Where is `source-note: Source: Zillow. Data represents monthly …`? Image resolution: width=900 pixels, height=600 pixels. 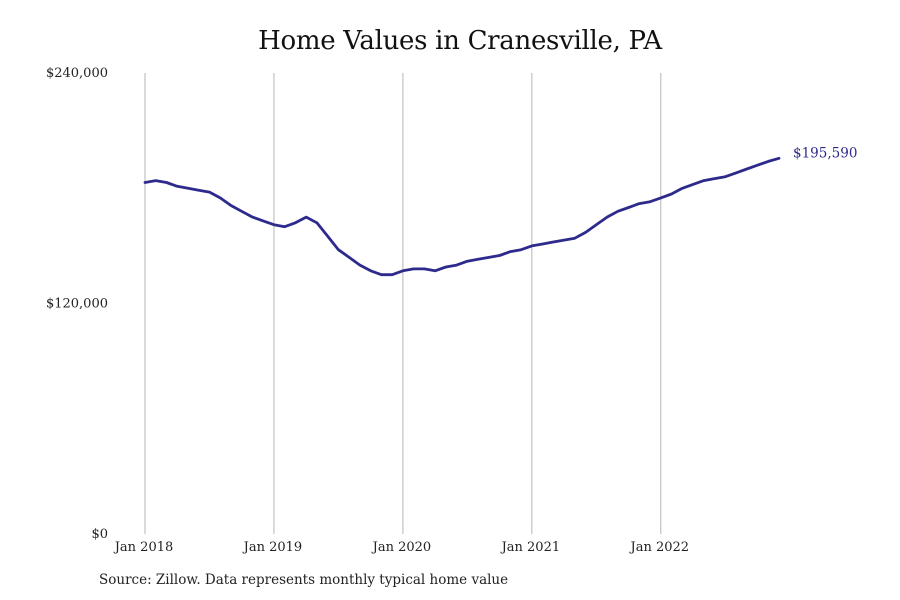 source-note: Source: Zillow. Data represents monthly … is located at coordinates (304, 580).